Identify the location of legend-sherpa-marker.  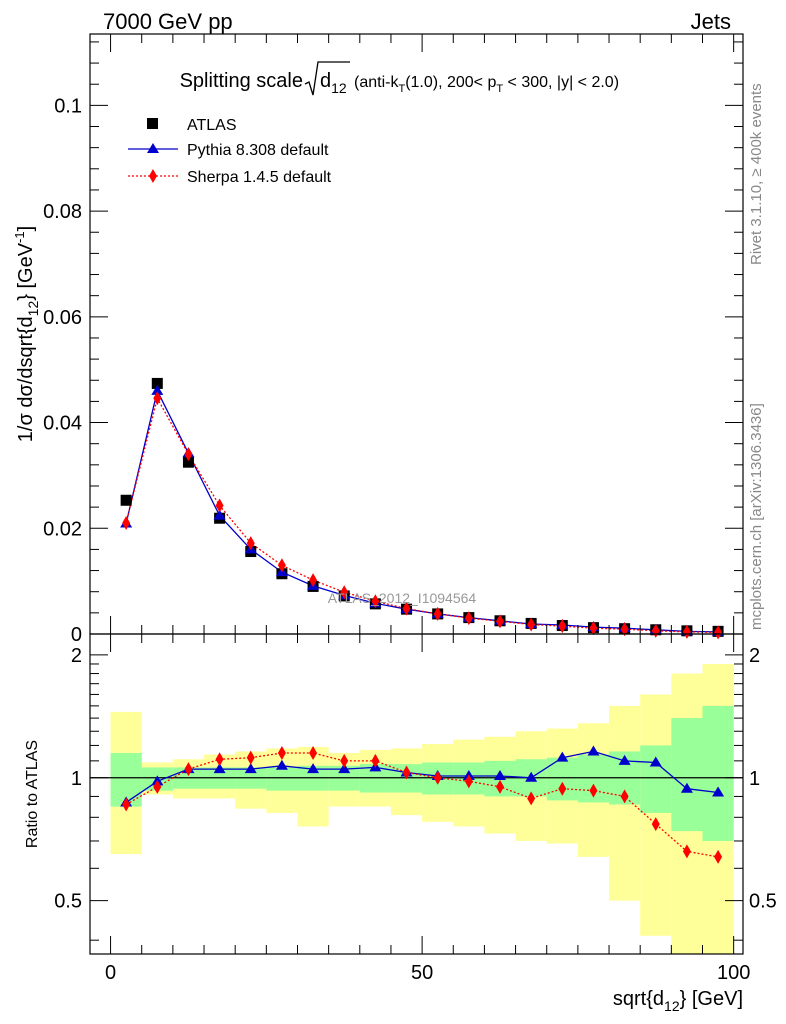
(153, 176).